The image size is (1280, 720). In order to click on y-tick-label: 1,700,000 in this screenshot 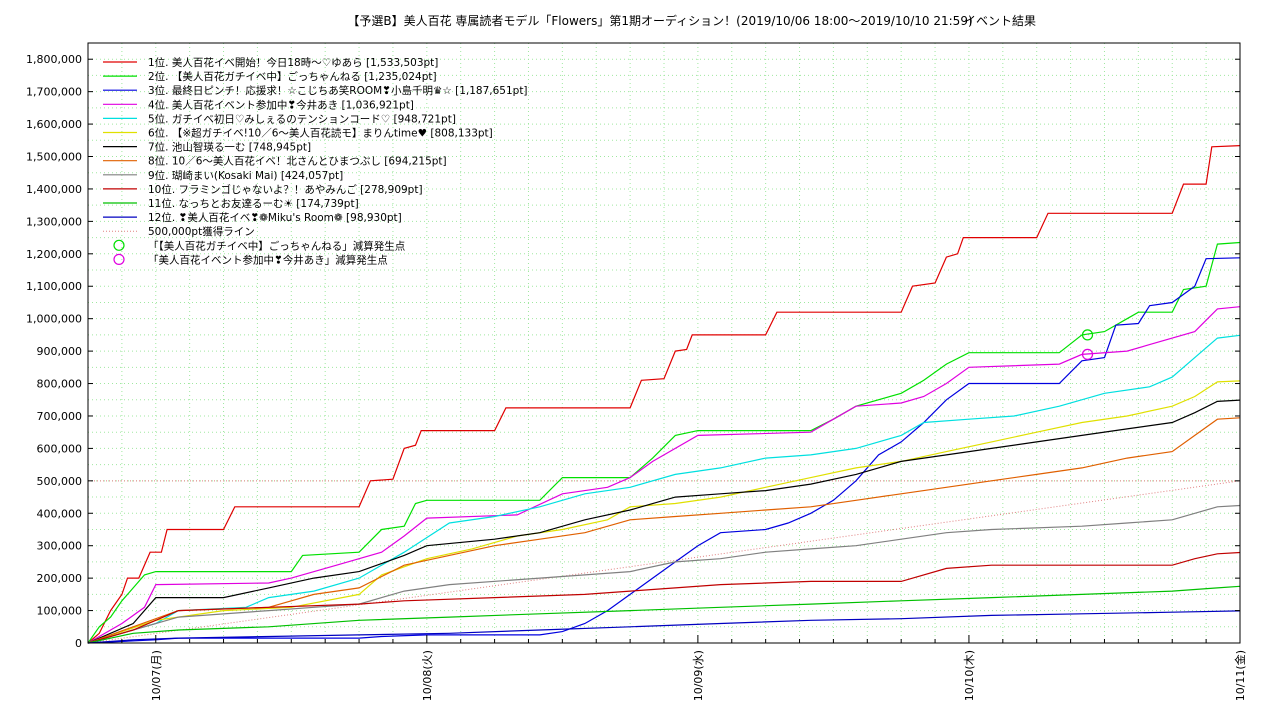, I will do `click(54, 92)`.